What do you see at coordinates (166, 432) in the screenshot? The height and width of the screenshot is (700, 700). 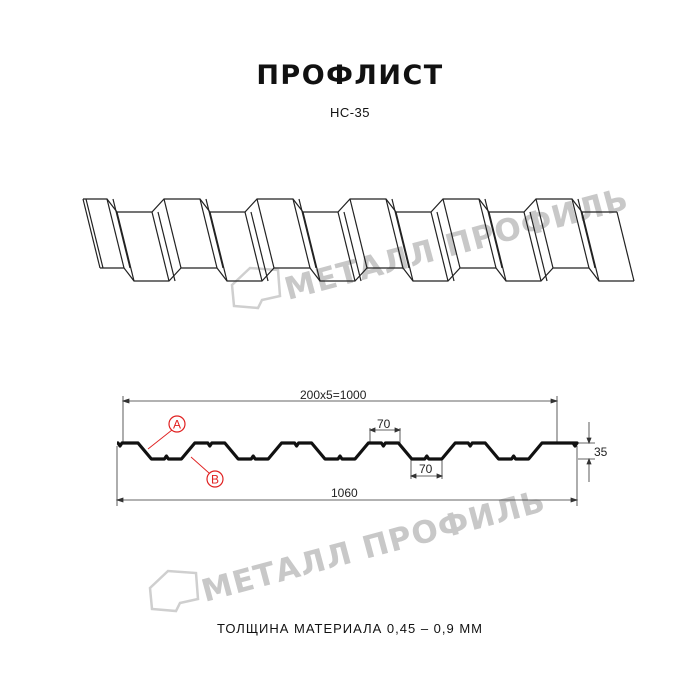 I see `callout-a: A` at bounding box center [166, 432].